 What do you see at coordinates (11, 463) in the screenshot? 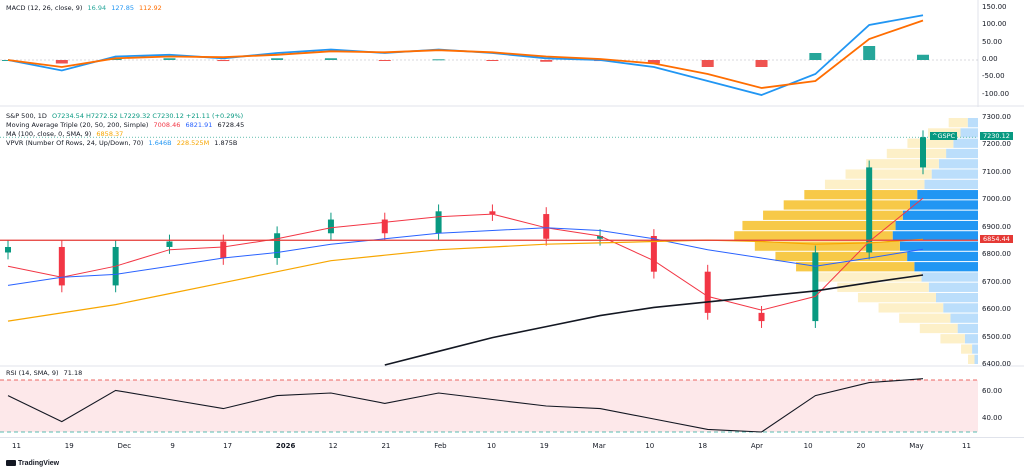
I see `tradingview-logo-icon` at bounding box center [11, 463].